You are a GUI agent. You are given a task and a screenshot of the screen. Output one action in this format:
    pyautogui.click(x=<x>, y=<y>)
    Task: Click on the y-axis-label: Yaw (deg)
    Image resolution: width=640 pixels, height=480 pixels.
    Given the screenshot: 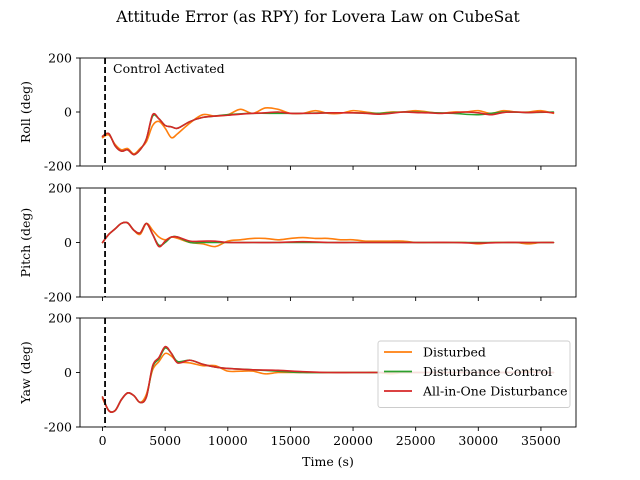 What is the action you would take?
    pyautogui.click(x=25, y=373)
    